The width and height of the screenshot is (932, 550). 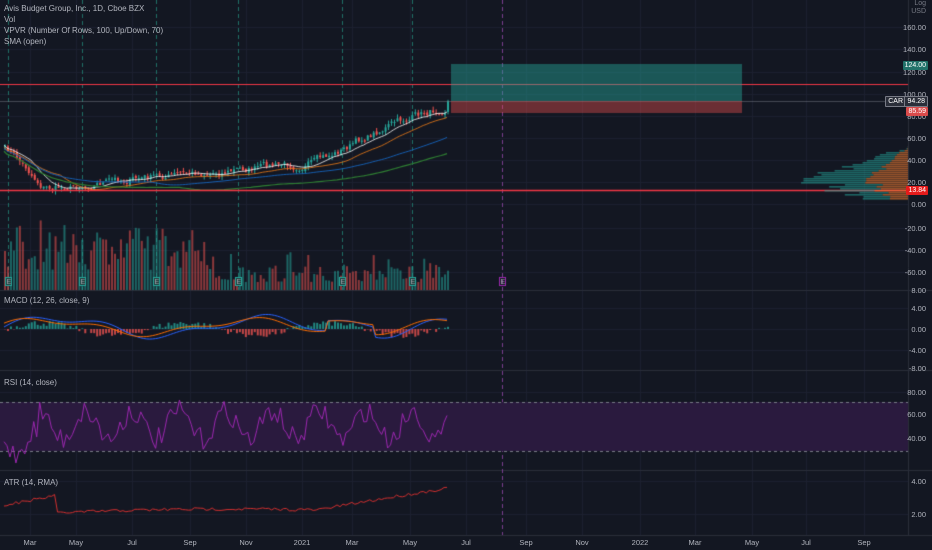 What do you see at coordinates (74, 8) in the screenshot?
I see `symbol-title: Avis Budget Group, Inc., 1D, Cboe BZX` at bounding box center [74, 8].